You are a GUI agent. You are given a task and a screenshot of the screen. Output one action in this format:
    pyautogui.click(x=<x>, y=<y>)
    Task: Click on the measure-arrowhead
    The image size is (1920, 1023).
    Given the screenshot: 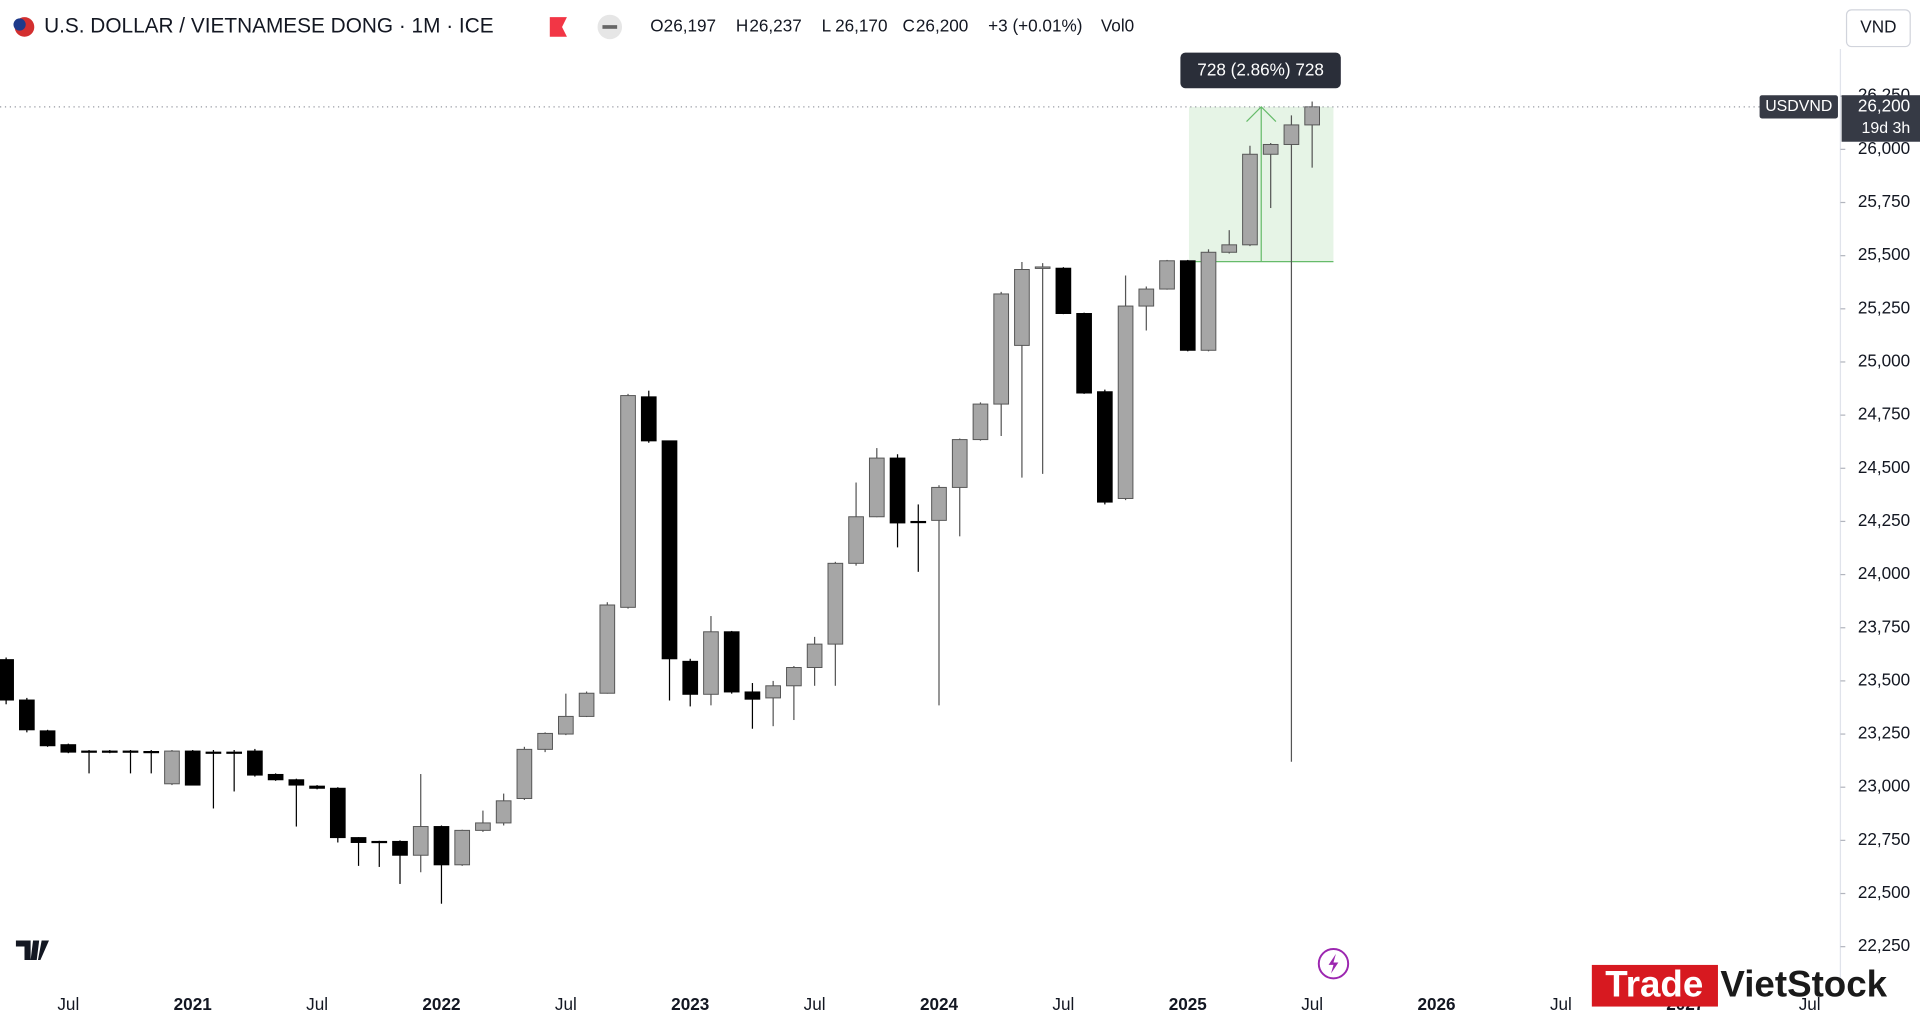 What is the action you would take?
    pyautogui.click(x=1261, y=113)
    